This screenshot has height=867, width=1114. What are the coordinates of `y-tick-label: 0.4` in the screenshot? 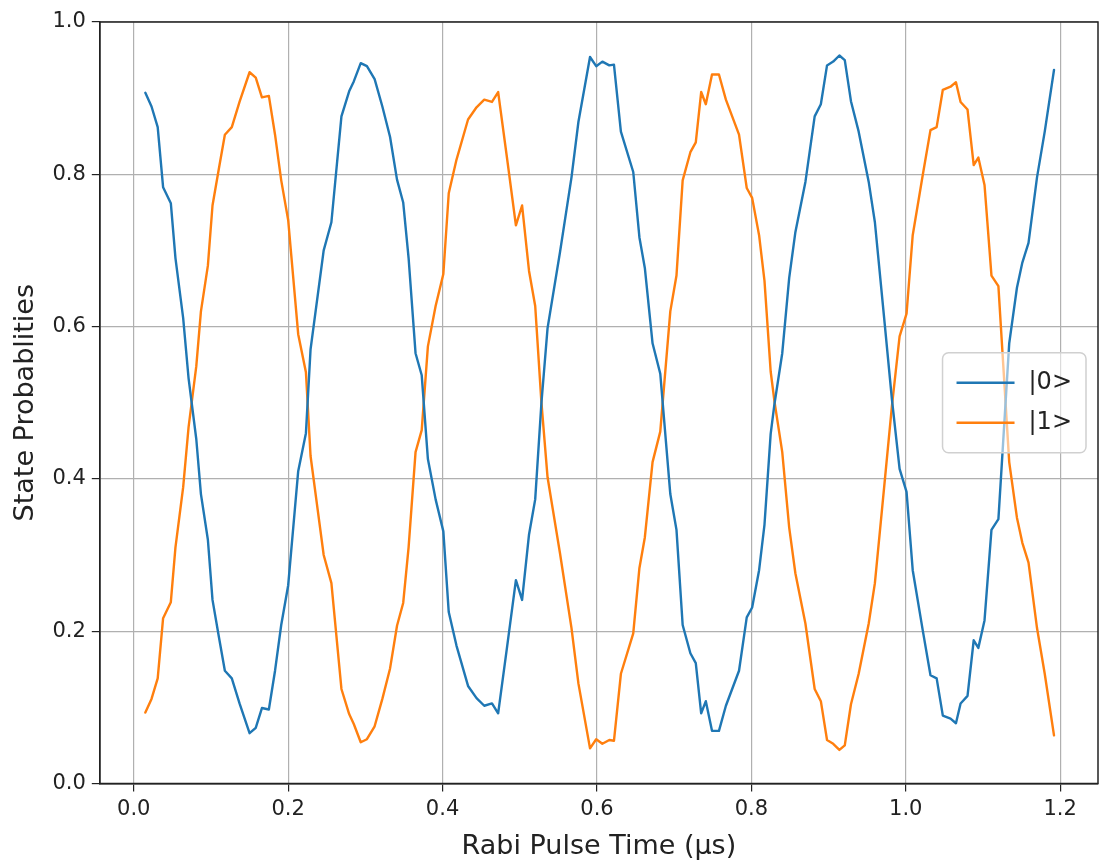 It's located at (69, 477).